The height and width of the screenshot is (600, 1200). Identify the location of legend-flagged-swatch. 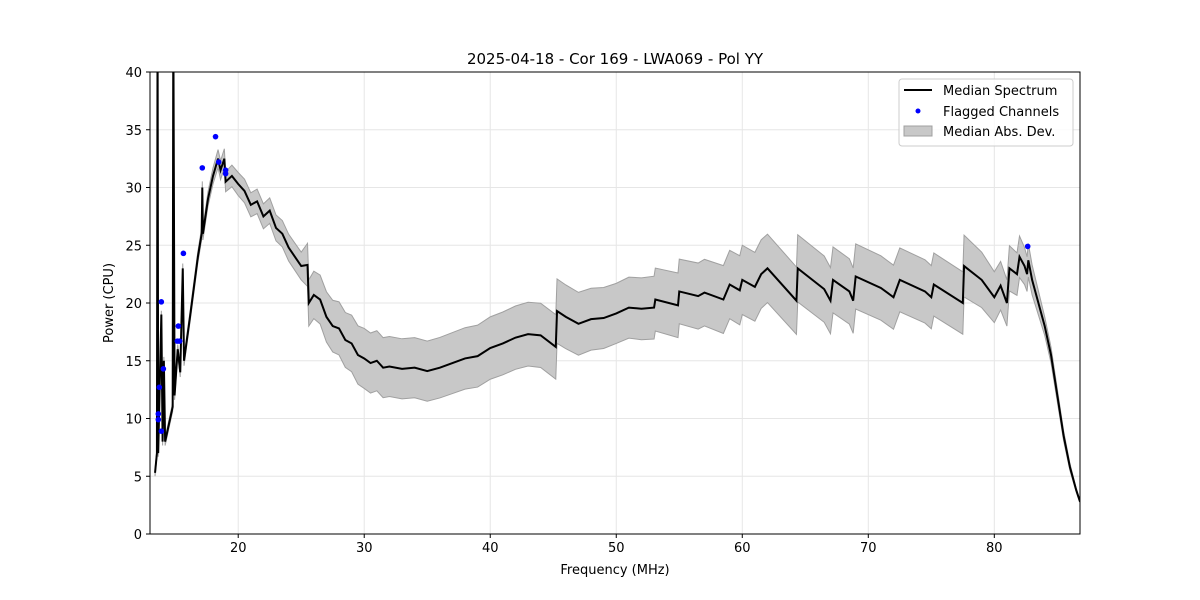
(918, 111).